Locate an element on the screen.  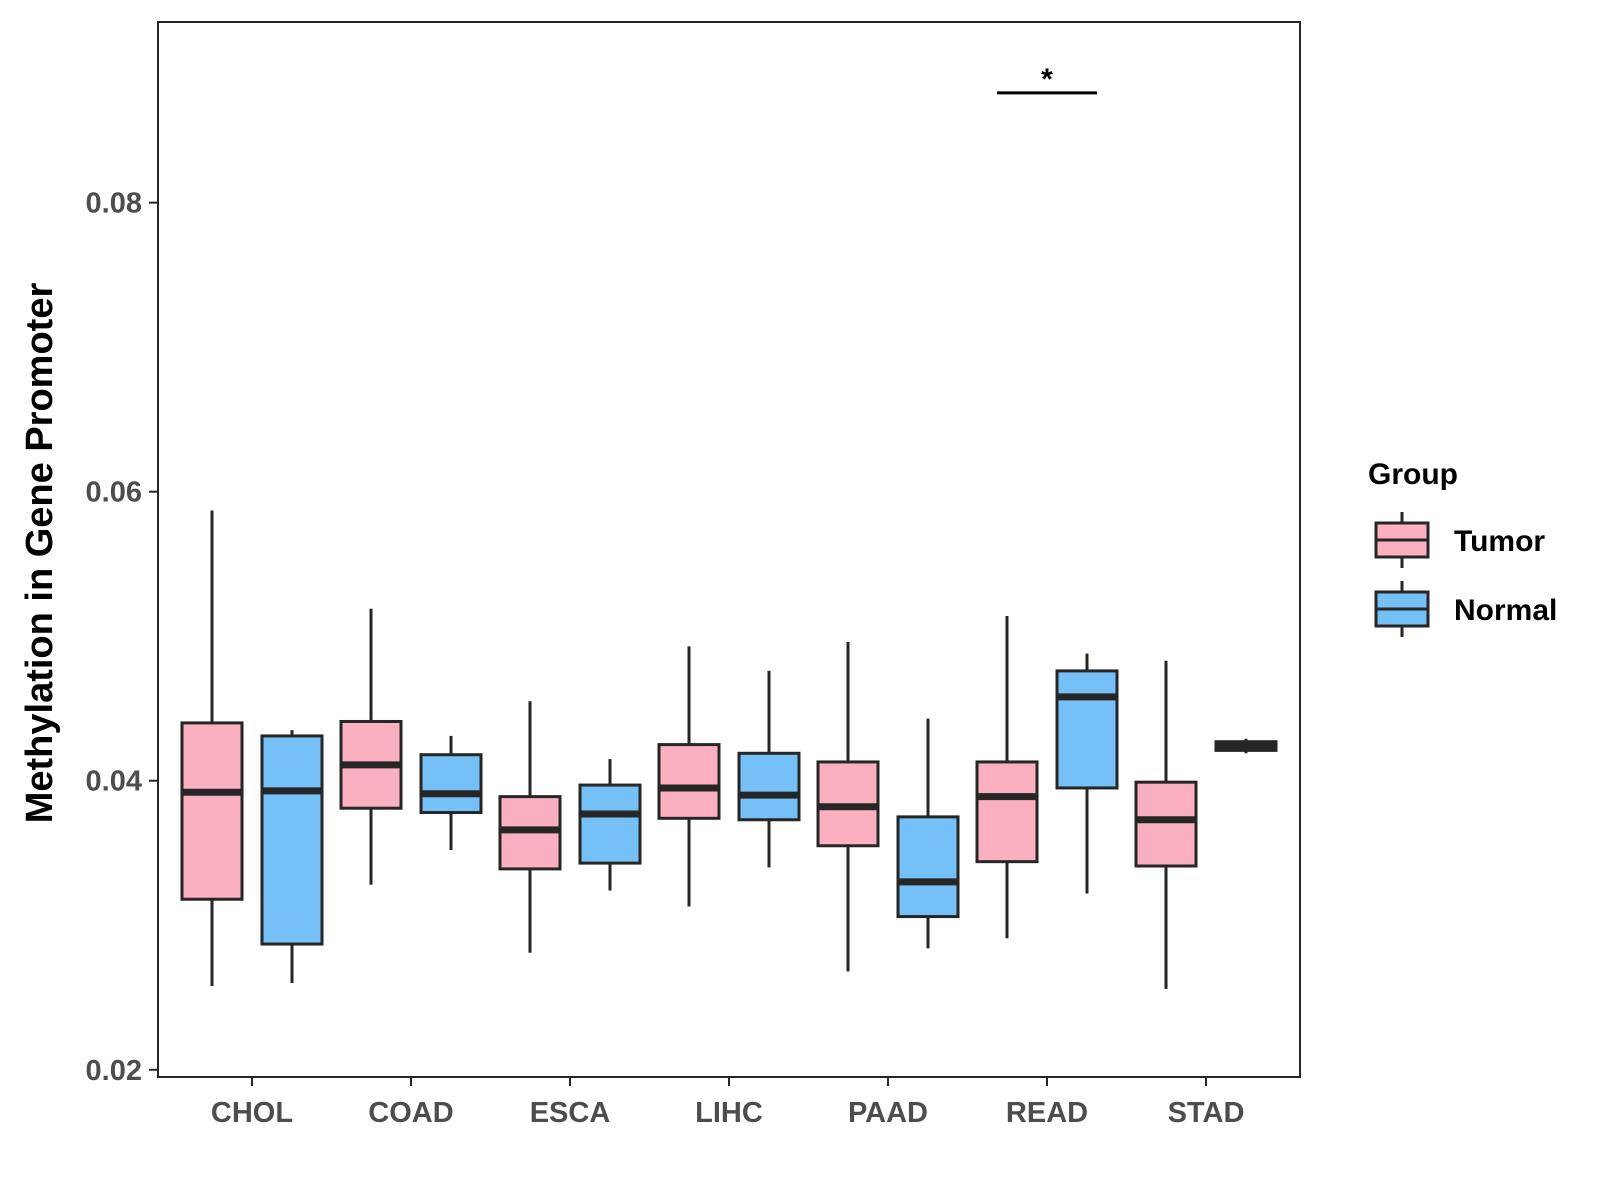
box-tumor-chol is located at coordinates (212, 748).